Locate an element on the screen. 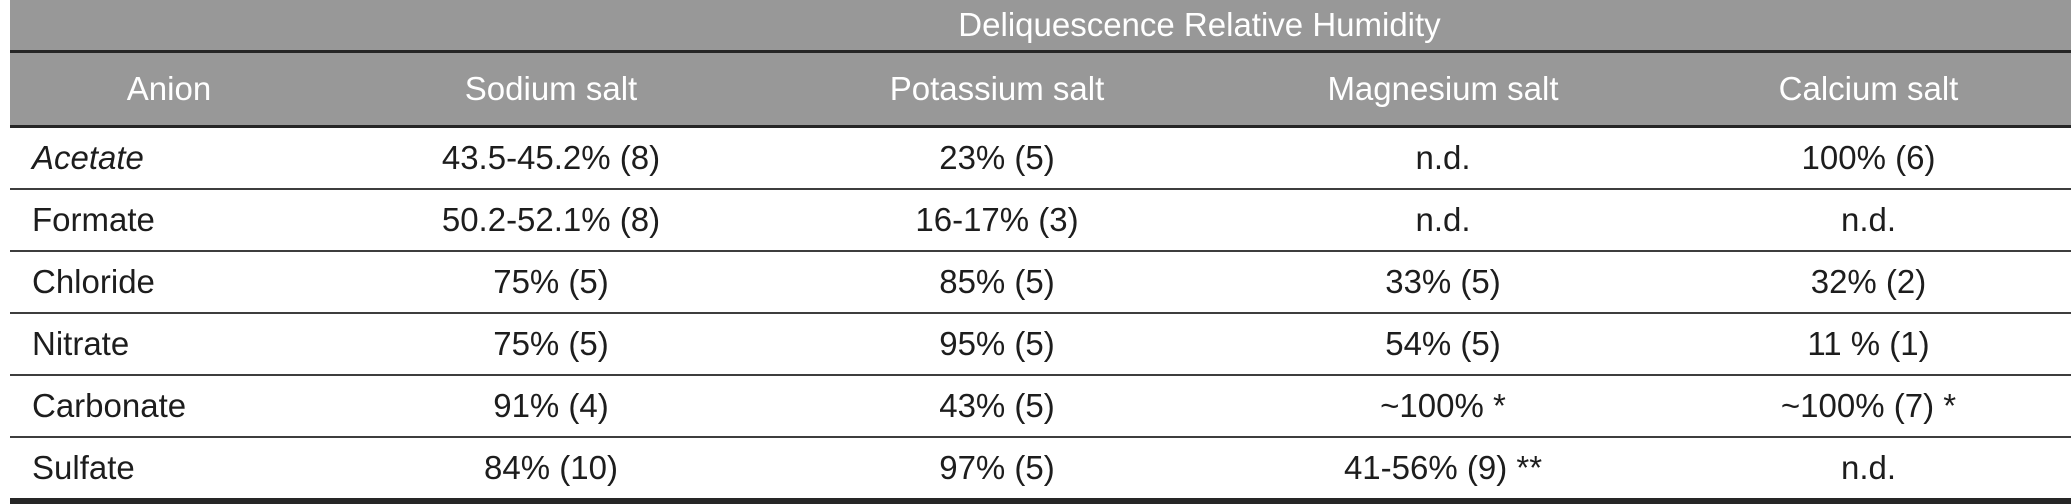 This screenshot has height=504, width=2071. cell-sulfate-magnesium-salt: 41-56% (9) ** is located at coordinates (1443, 467).